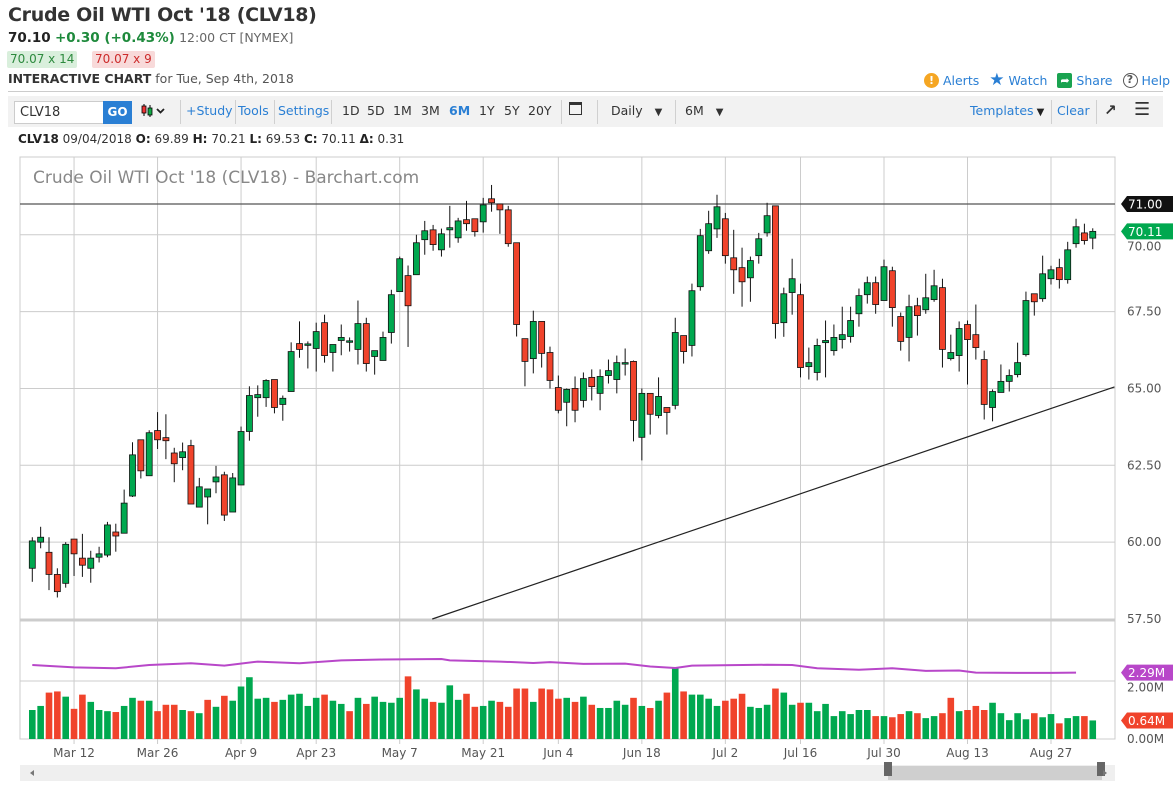 The height and width of the screenshot is (795, 1176). I want to click on chart-type-dropdown, so click(154, 111).